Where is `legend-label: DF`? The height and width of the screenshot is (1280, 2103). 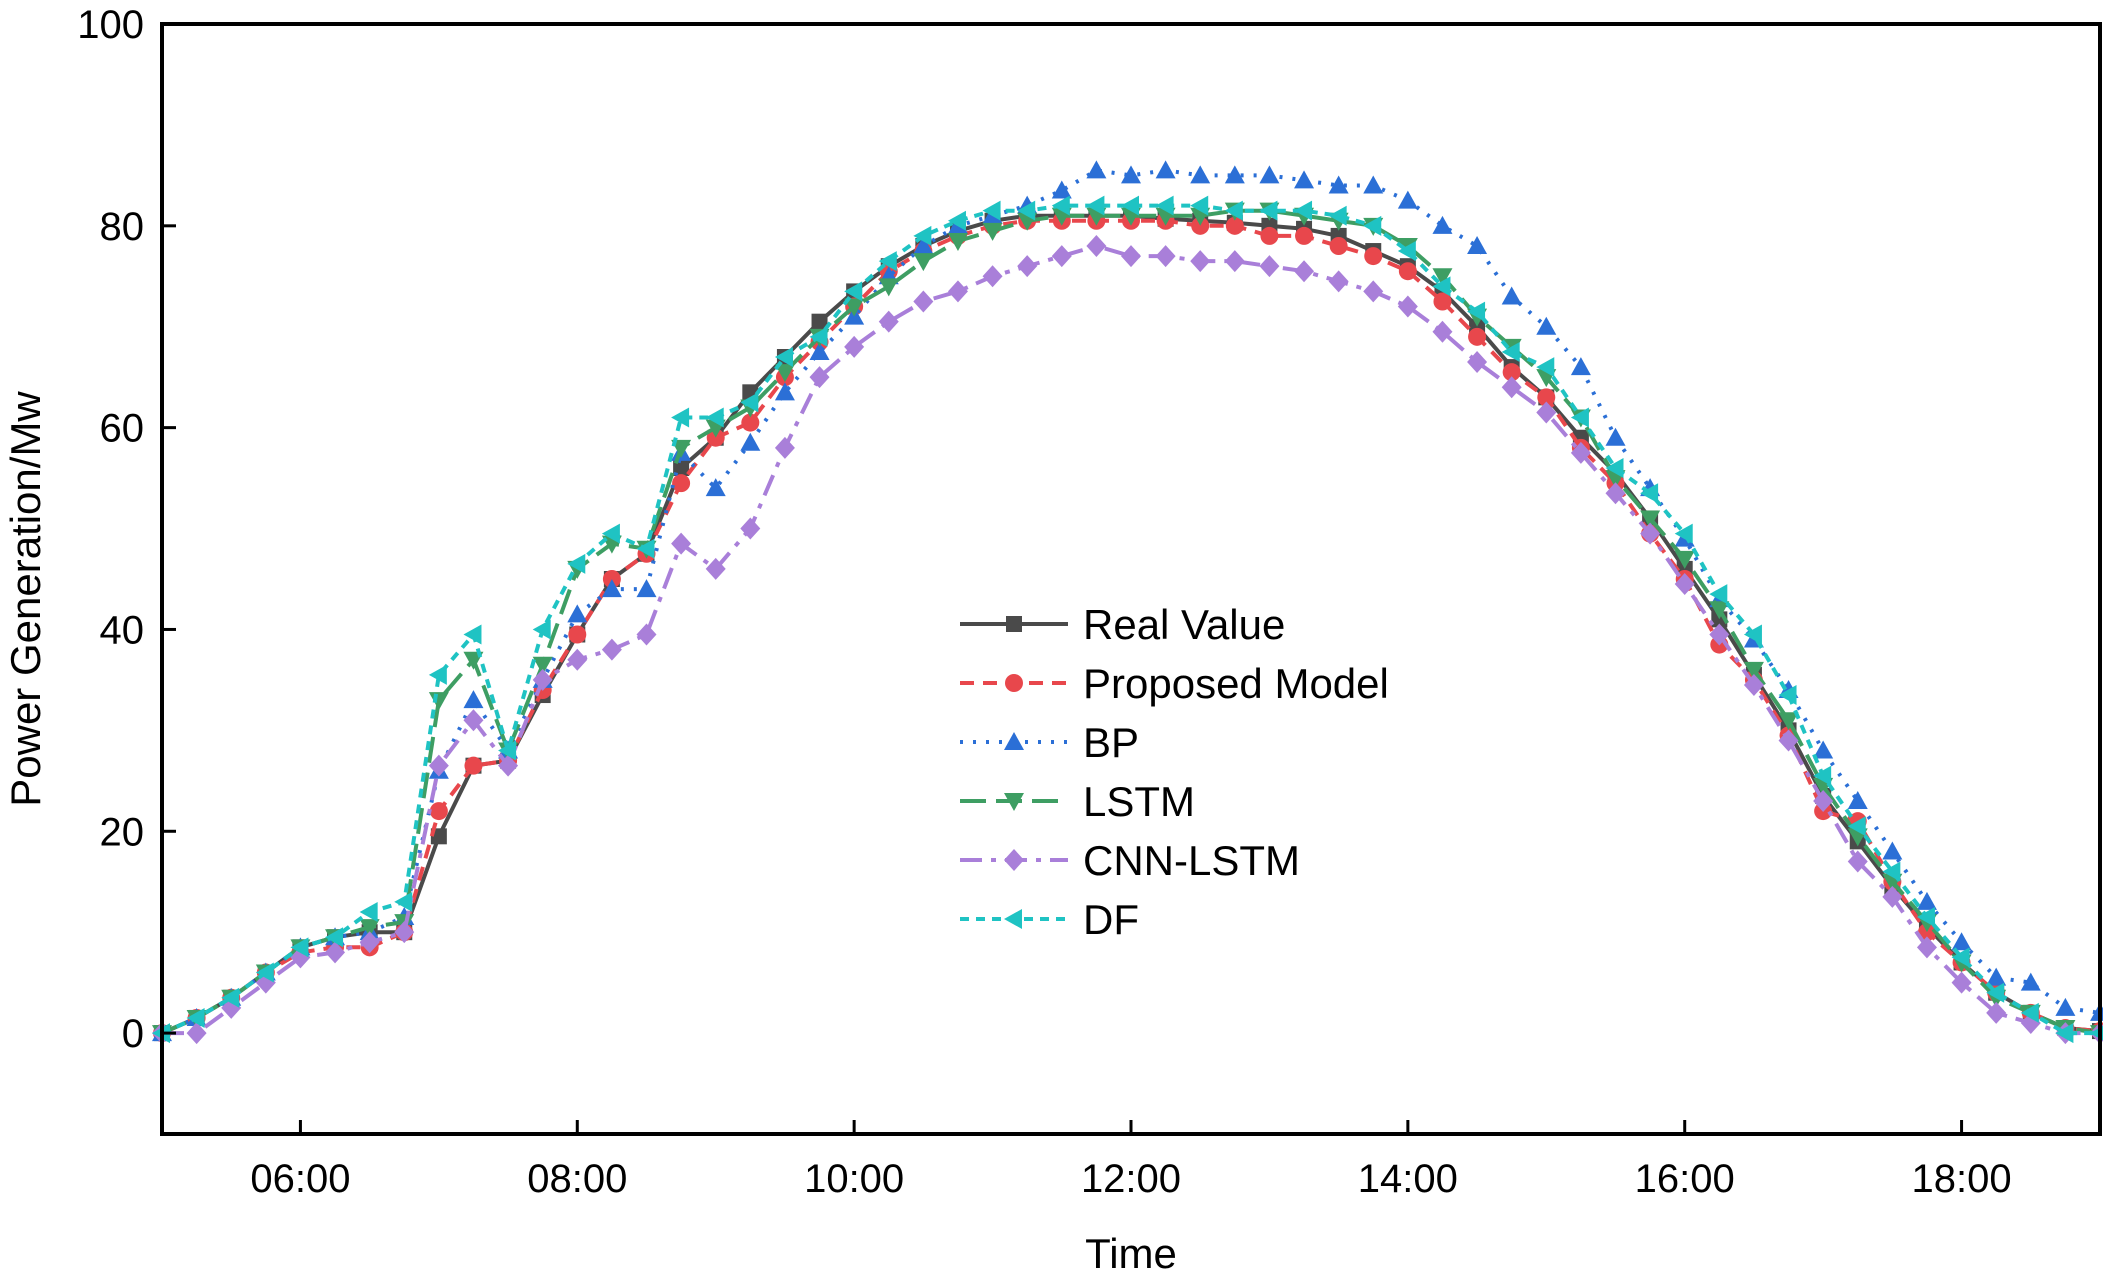
legend-label: DF is located at coordinates (1111, 919).